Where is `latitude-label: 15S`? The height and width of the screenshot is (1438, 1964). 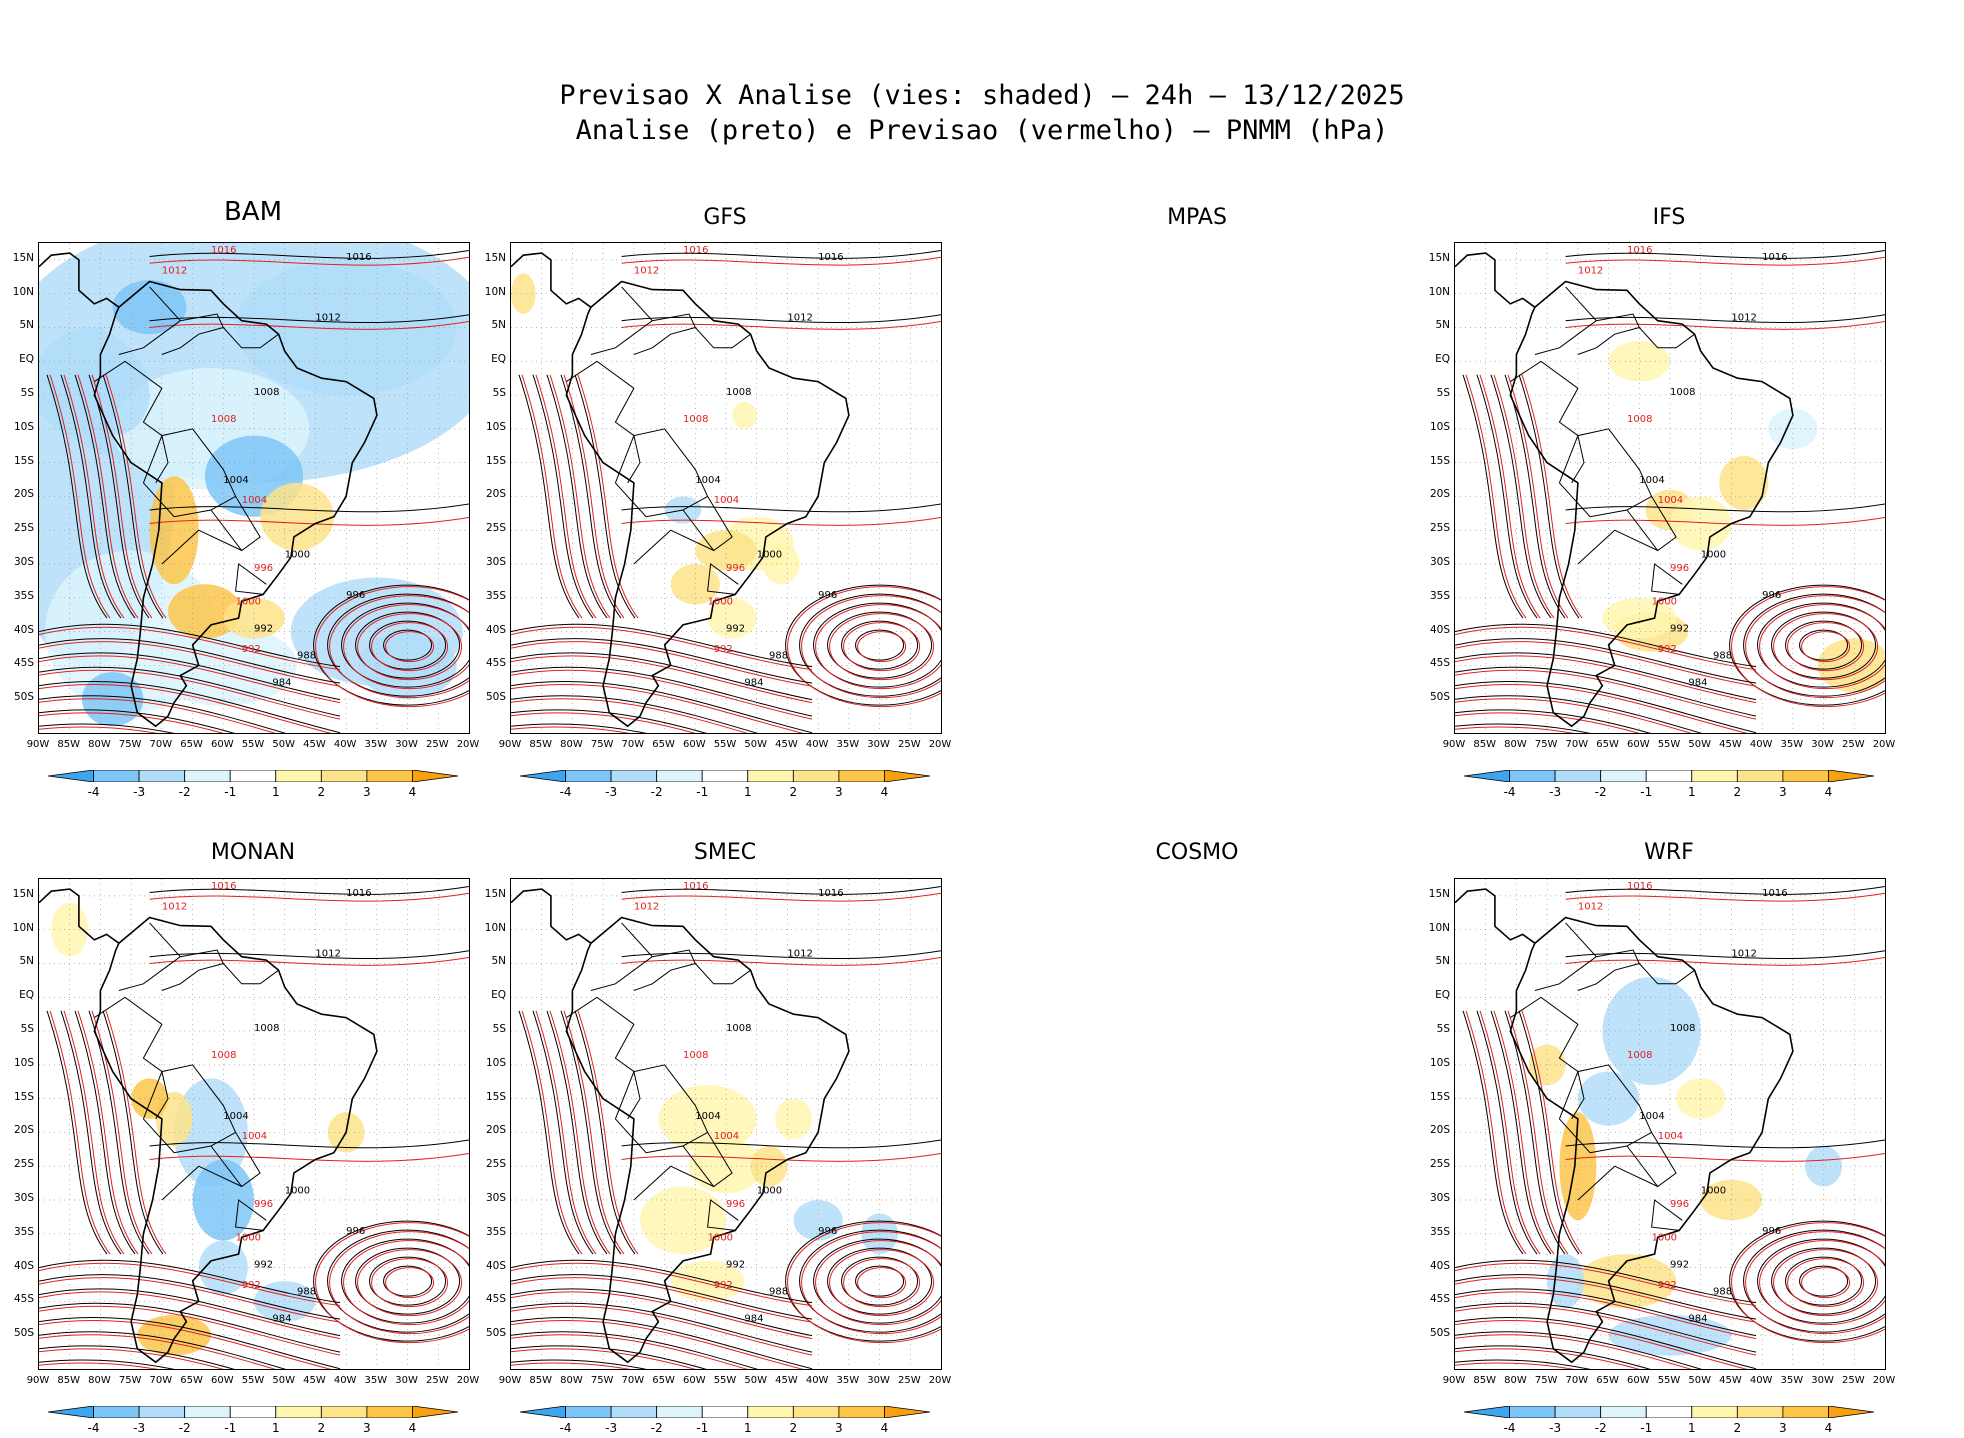
latitude-label: 15S is located at coordinates (495, 460).